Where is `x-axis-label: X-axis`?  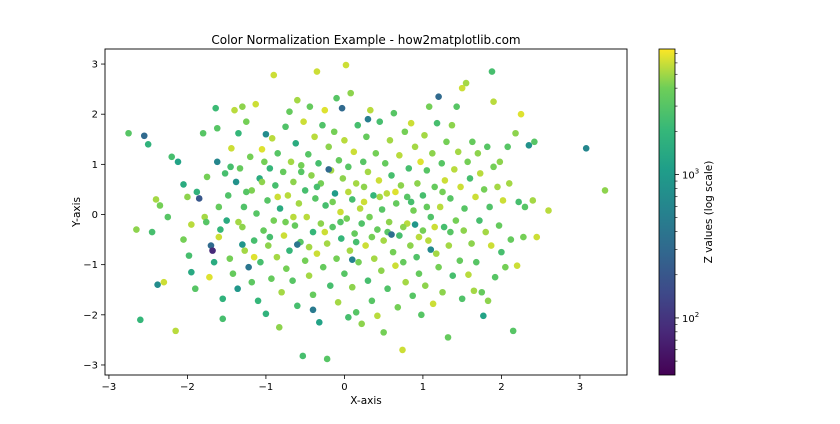
x-axis-label: X-axis is located at coordinates (366, 401).